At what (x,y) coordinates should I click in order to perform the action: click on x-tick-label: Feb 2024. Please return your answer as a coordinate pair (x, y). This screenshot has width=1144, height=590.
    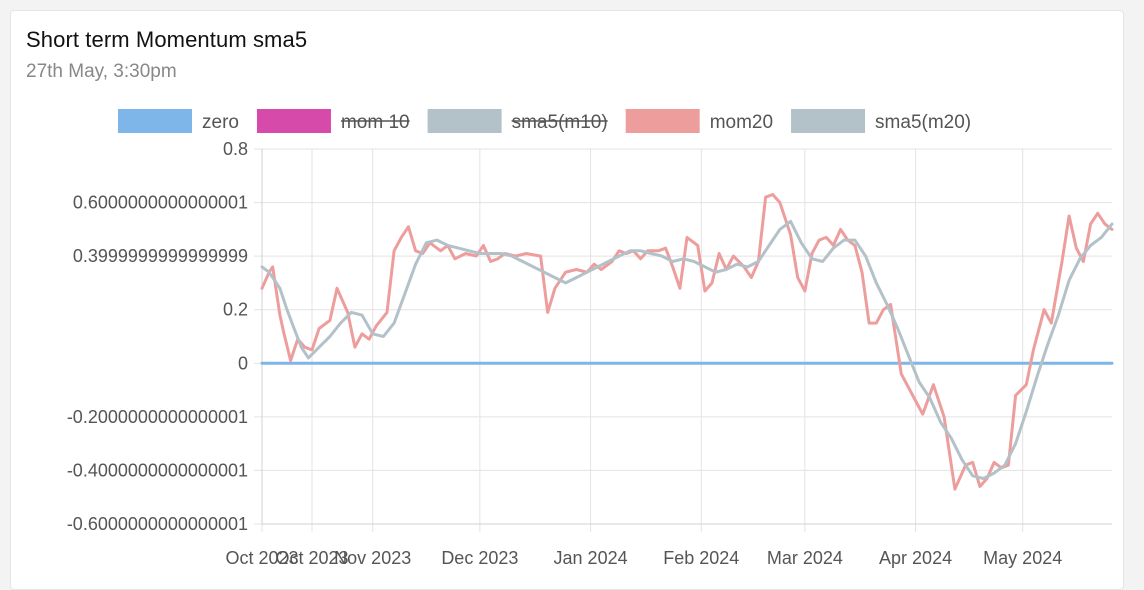
    Looking at the image, I should click on (701, 558).